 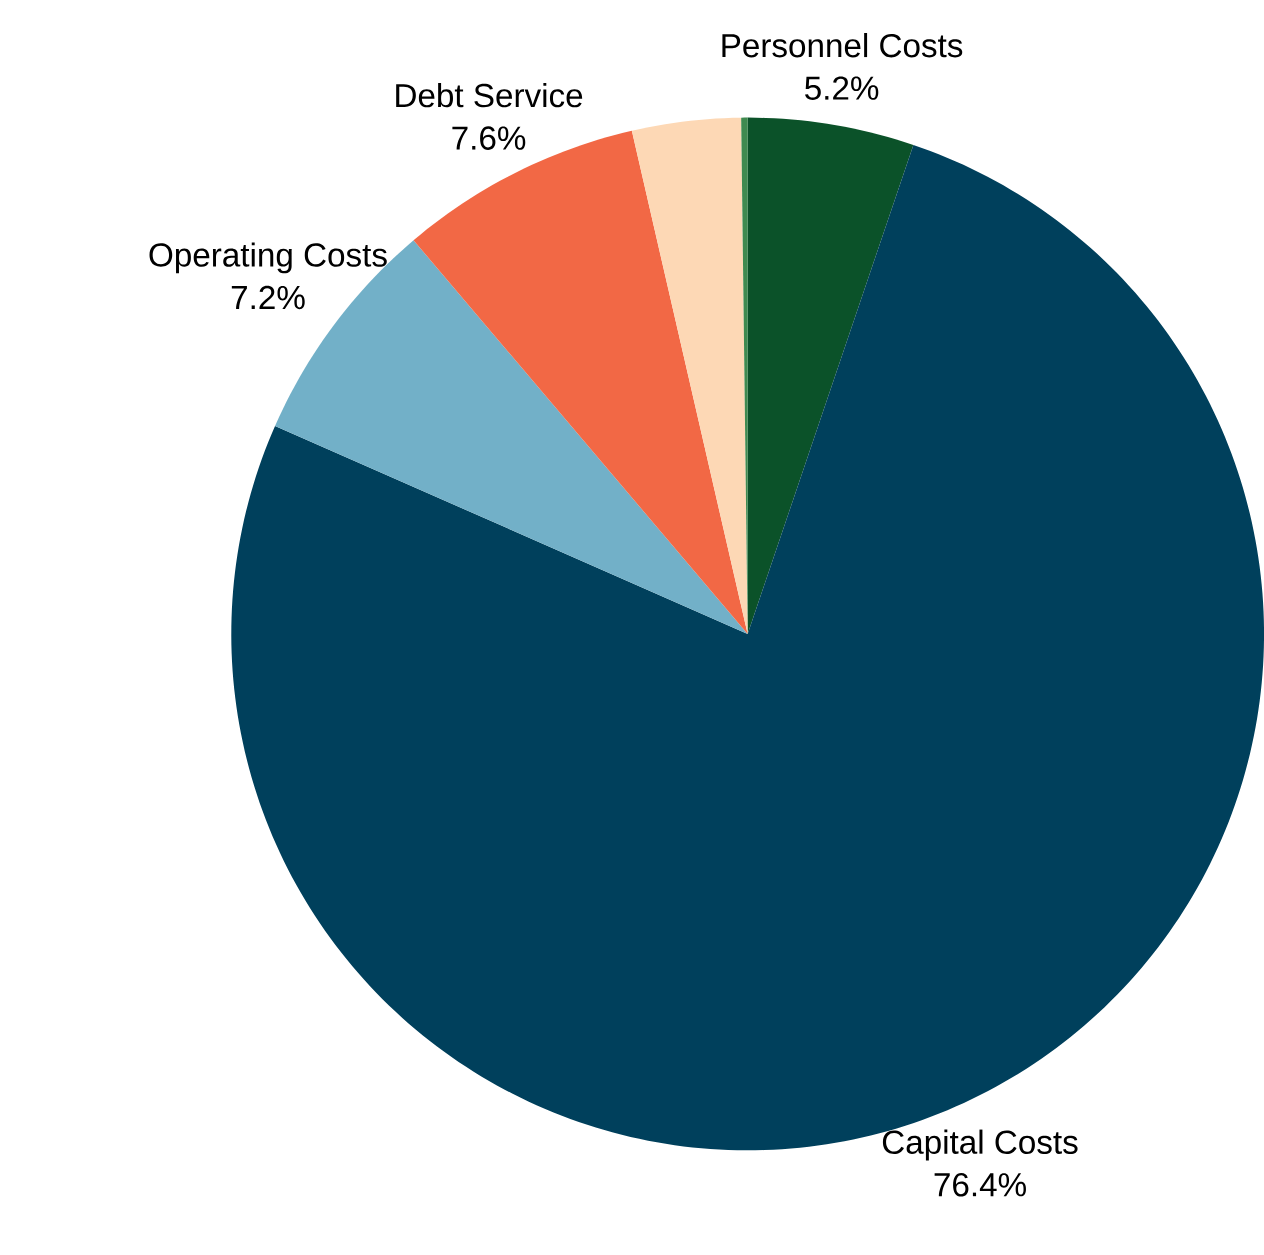 I want to click on data-label: 7.2%, so click(x=268, y=297).